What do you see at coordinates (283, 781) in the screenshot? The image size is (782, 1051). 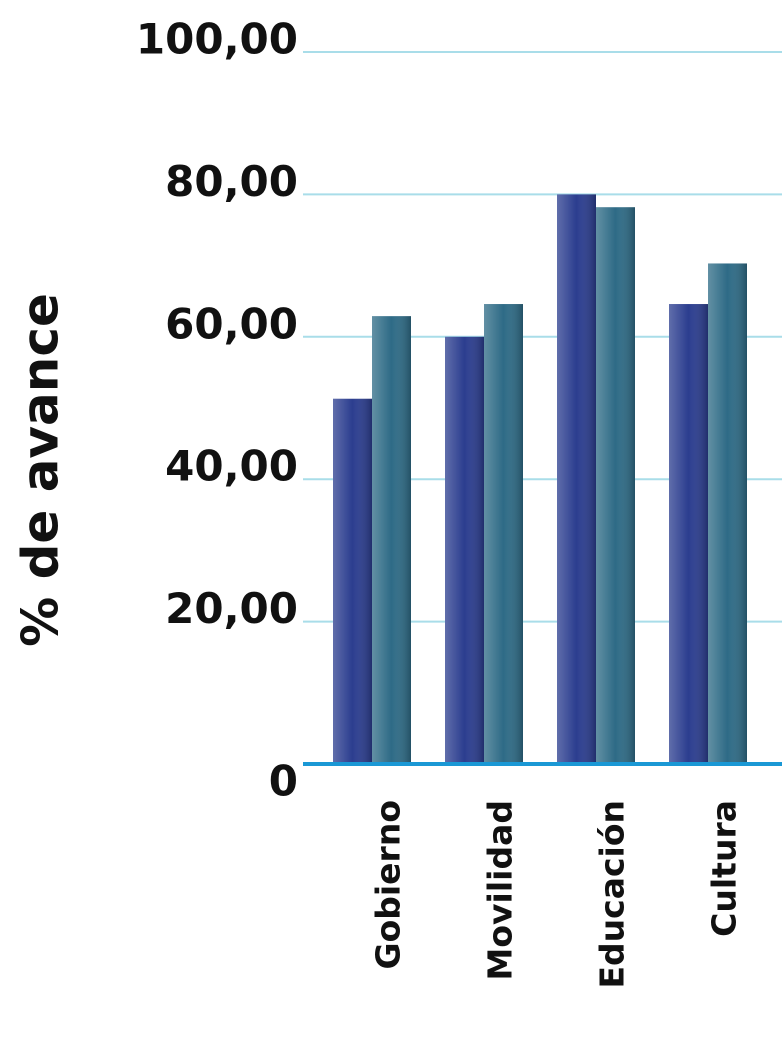 I see `y-tick-label: 0` at bounding box center [283, 781].